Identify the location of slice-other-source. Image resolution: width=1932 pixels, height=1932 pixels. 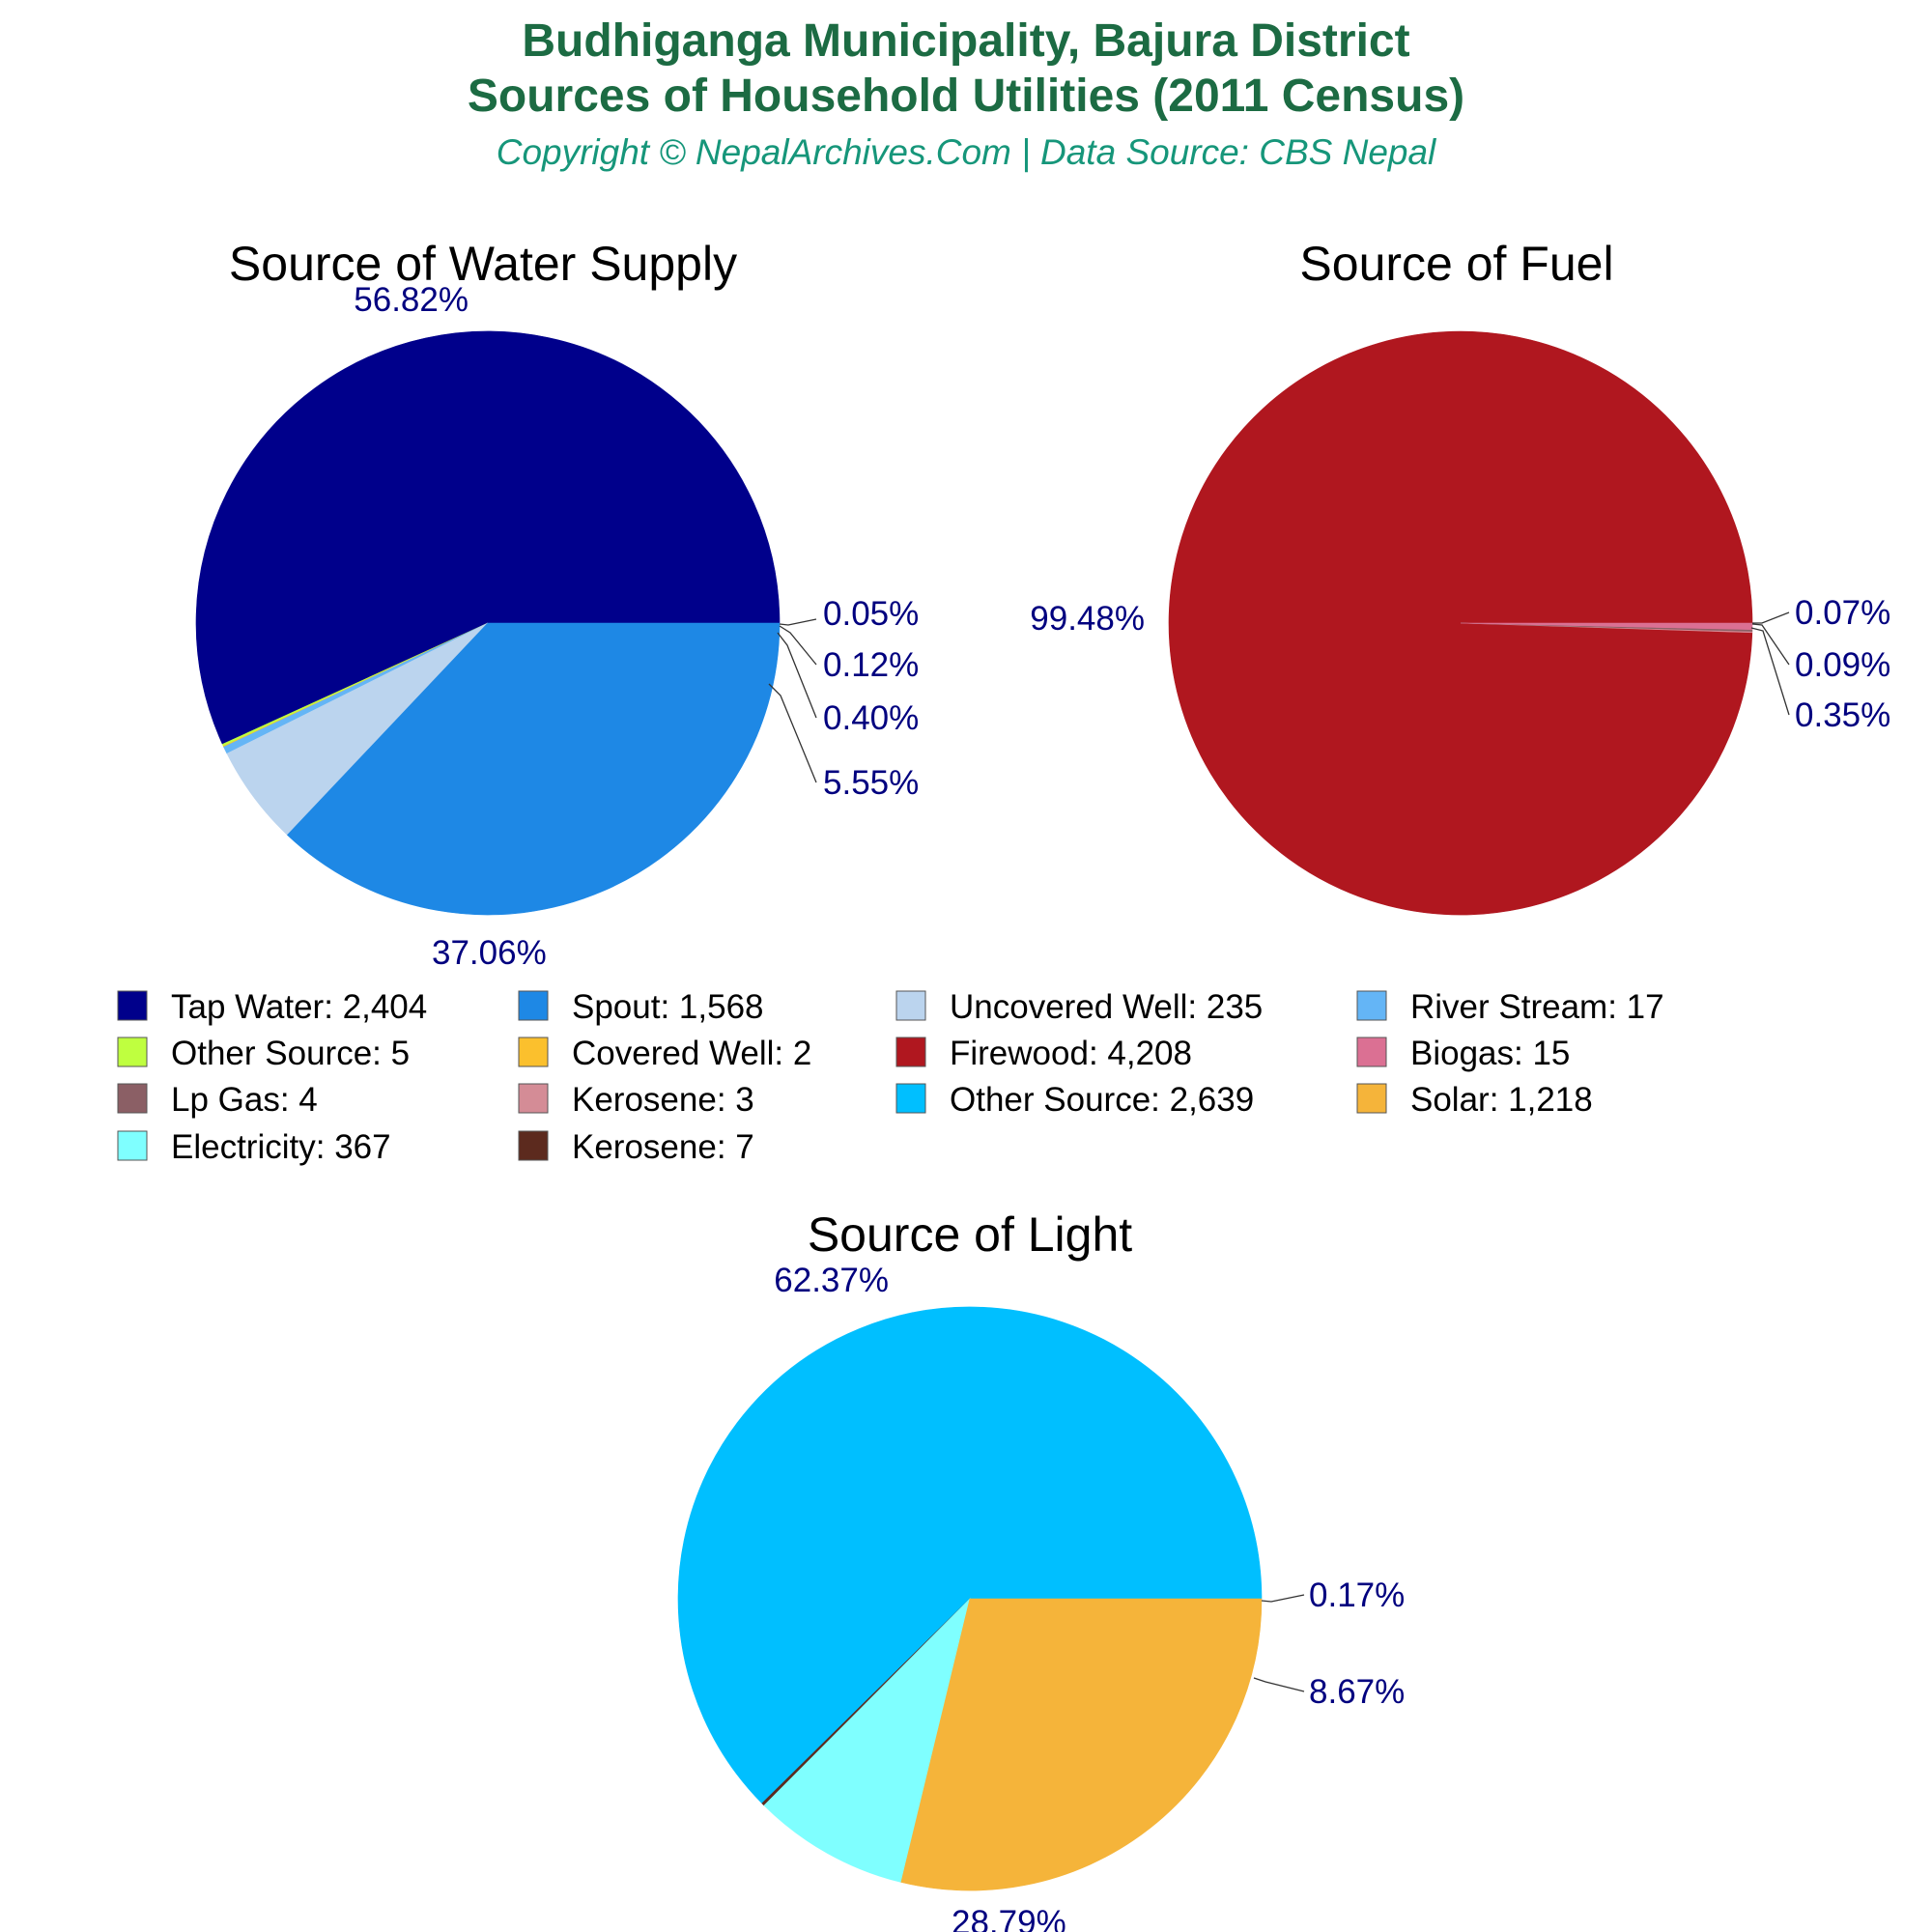
(970, 1555).